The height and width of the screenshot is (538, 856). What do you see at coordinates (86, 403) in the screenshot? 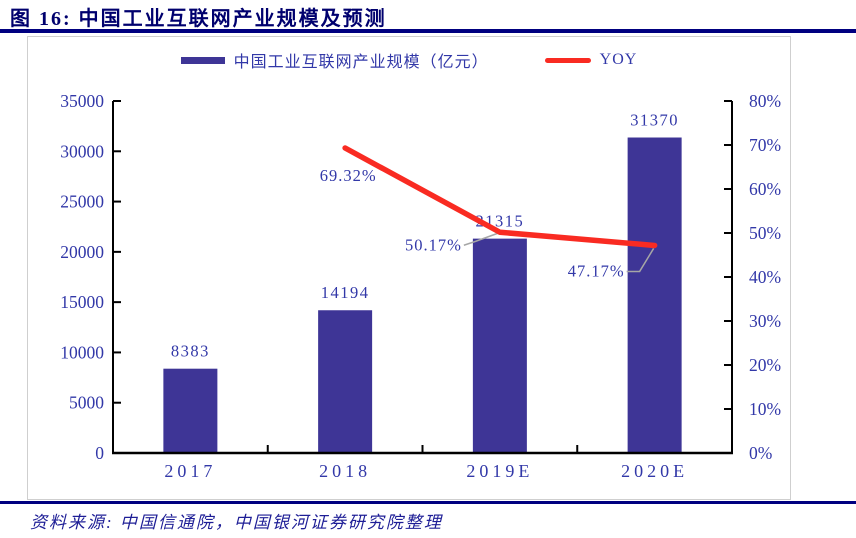
I see `left-axis-tick-label: 5000` at bounding box center [86, 403].